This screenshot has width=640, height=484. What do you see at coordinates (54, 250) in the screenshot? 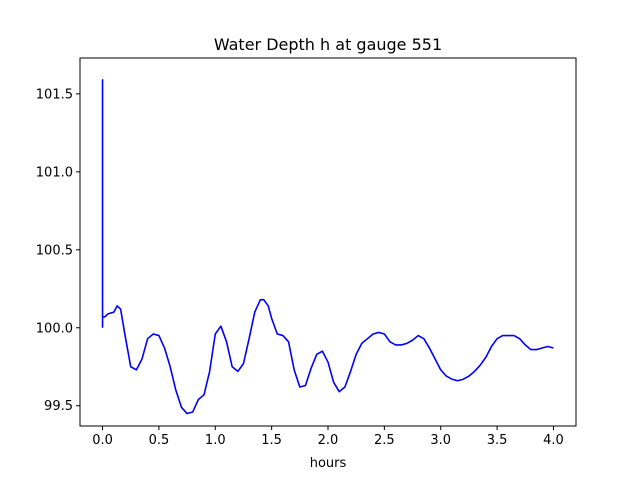
I see `y-tick-label: 100.5` at bounding box center [54, 250].